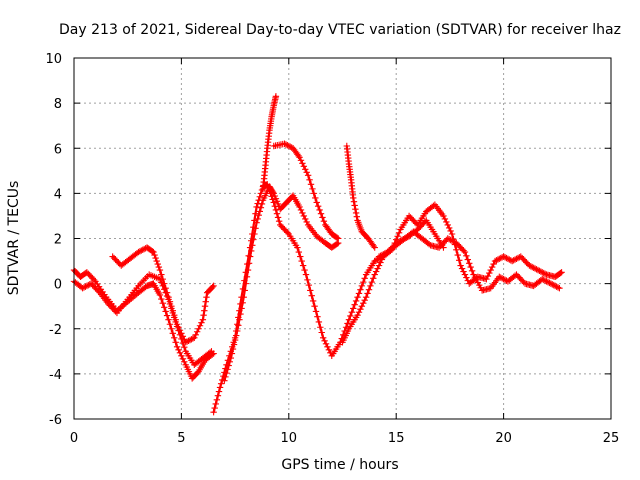  Describe the element at coordinates (53, 59) in the screenshot. I see `y-tick-label: 10` at that location.